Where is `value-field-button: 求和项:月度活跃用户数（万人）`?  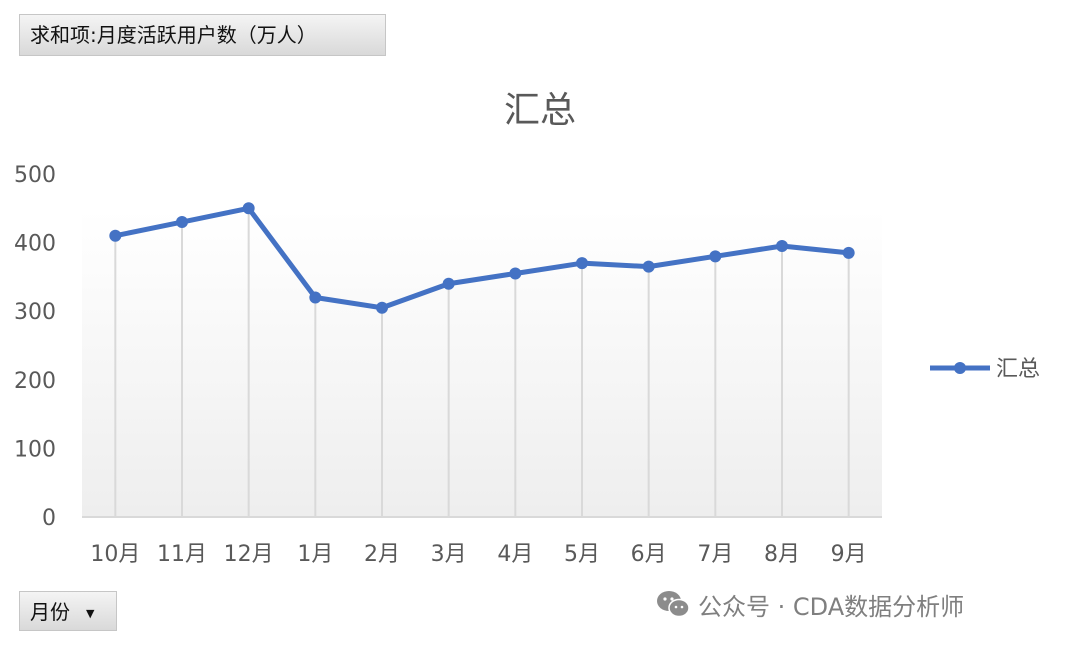 value-field-button: 求和项:月度活跃用户数（万人） is located at coordinates (202, 35).